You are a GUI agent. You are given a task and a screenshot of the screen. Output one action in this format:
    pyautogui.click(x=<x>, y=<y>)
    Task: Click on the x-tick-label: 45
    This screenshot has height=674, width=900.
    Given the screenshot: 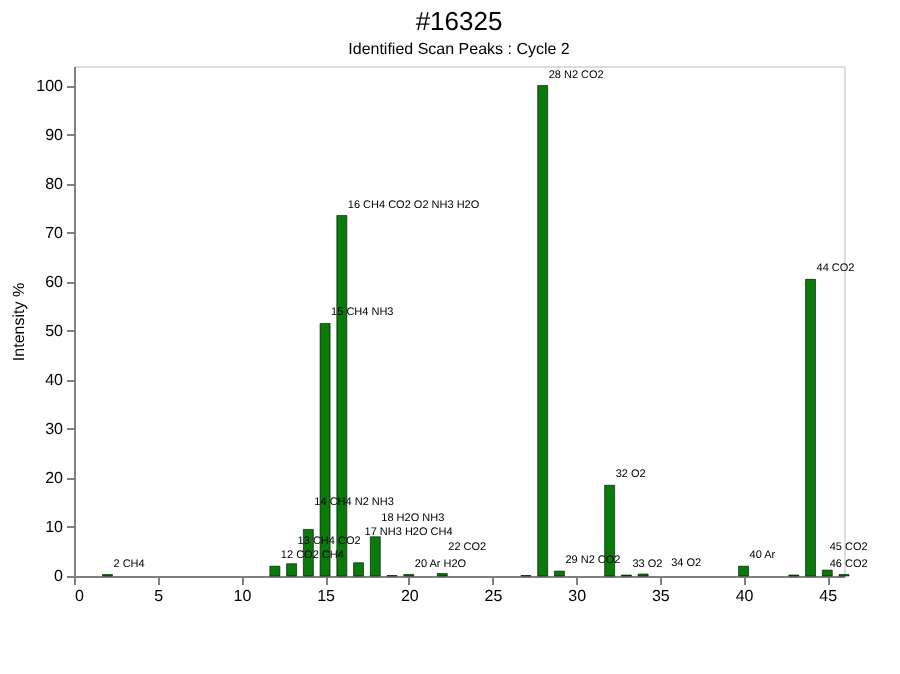 What is the action you would take?
    pyautogui.click(x=829, y=596)
    